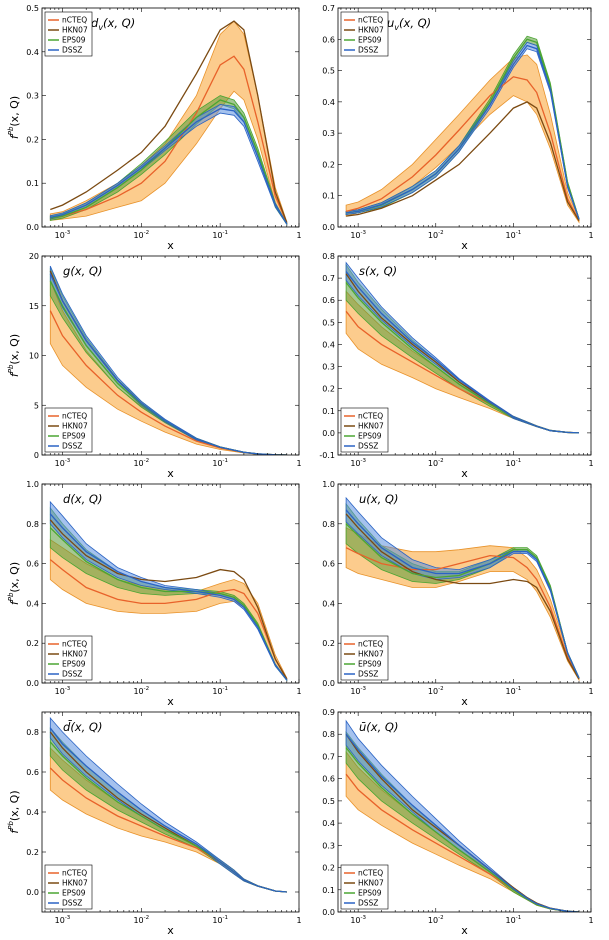  I want to click on panel-title: d(x, Q), so click(82, 499).